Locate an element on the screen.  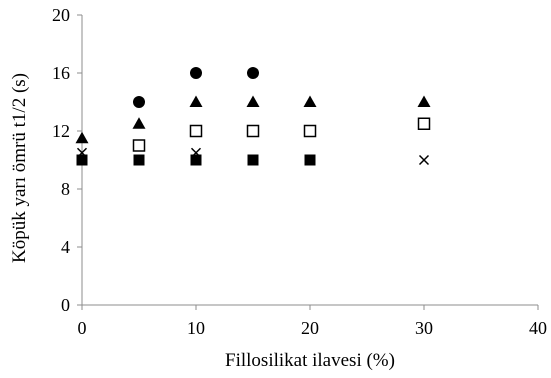
y-tick-label: 0 is located at coordinates (65, 305).